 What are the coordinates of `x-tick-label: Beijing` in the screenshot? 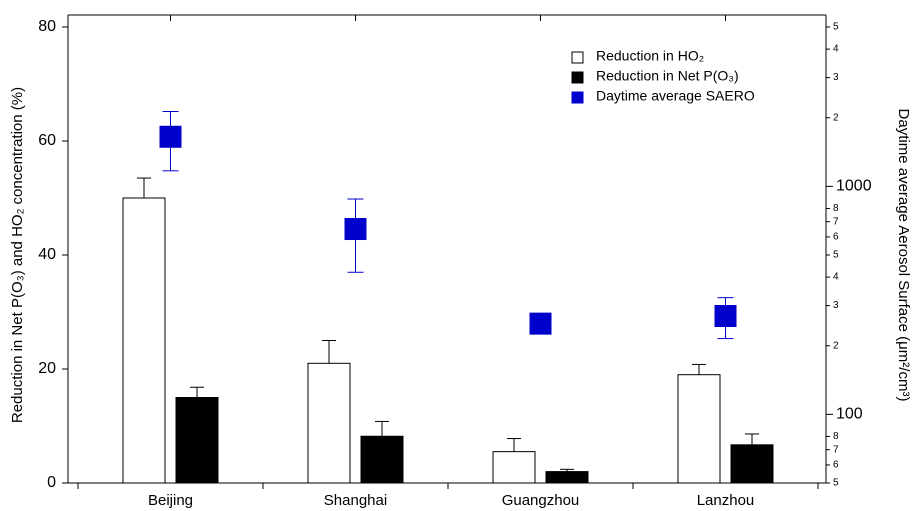 It's located at (170, 500).